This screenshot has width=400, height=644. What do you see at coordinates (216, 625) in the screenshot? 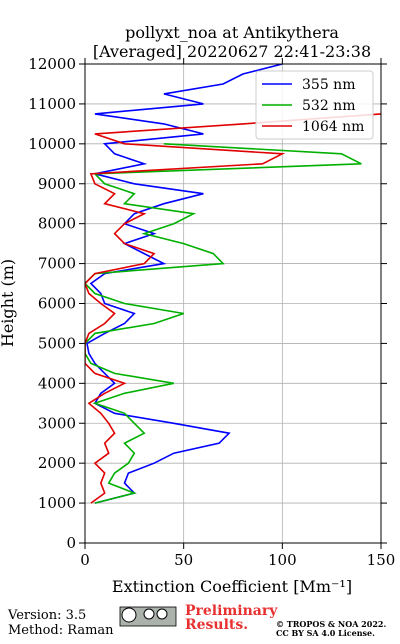
I see `status: Results.` at bounding box center [216, 625].